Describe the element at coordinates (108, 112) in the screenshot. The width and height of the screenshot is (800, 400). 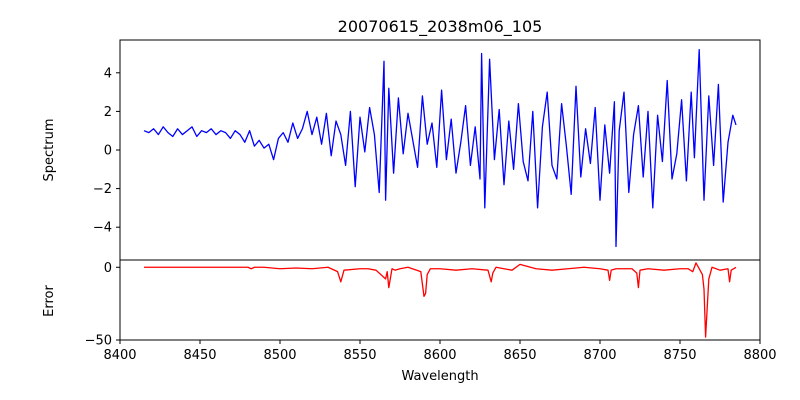
I see `spectrum-y-tick-label: 2` at that location.